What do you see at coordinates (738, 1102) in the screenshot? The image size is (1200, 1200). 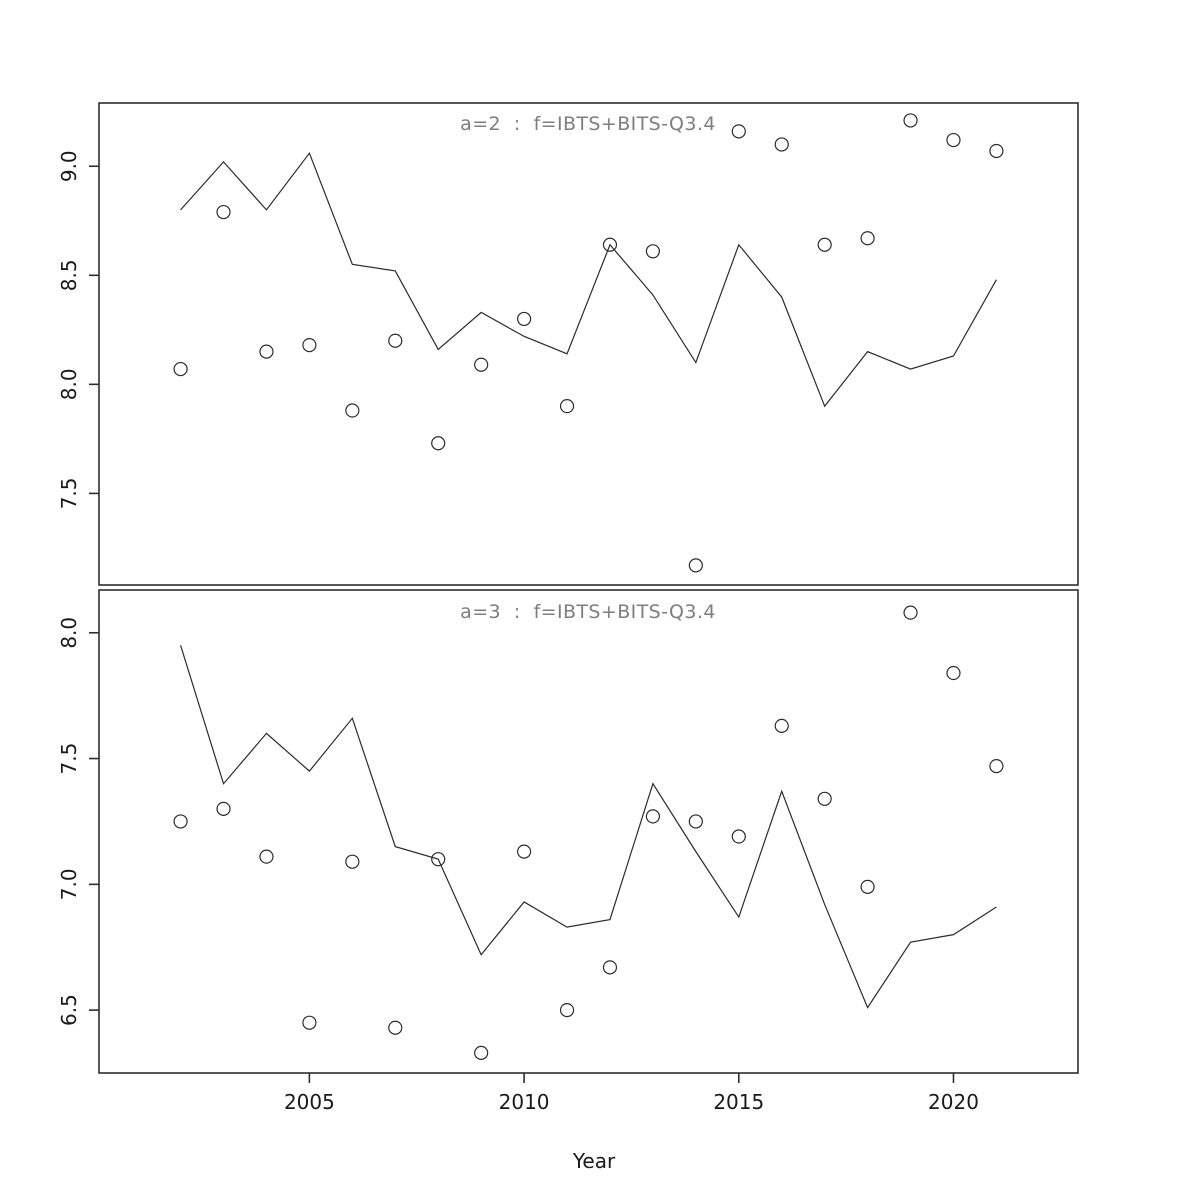 I see `x-tick-label: 2015` at bounding box center [738, 1102].